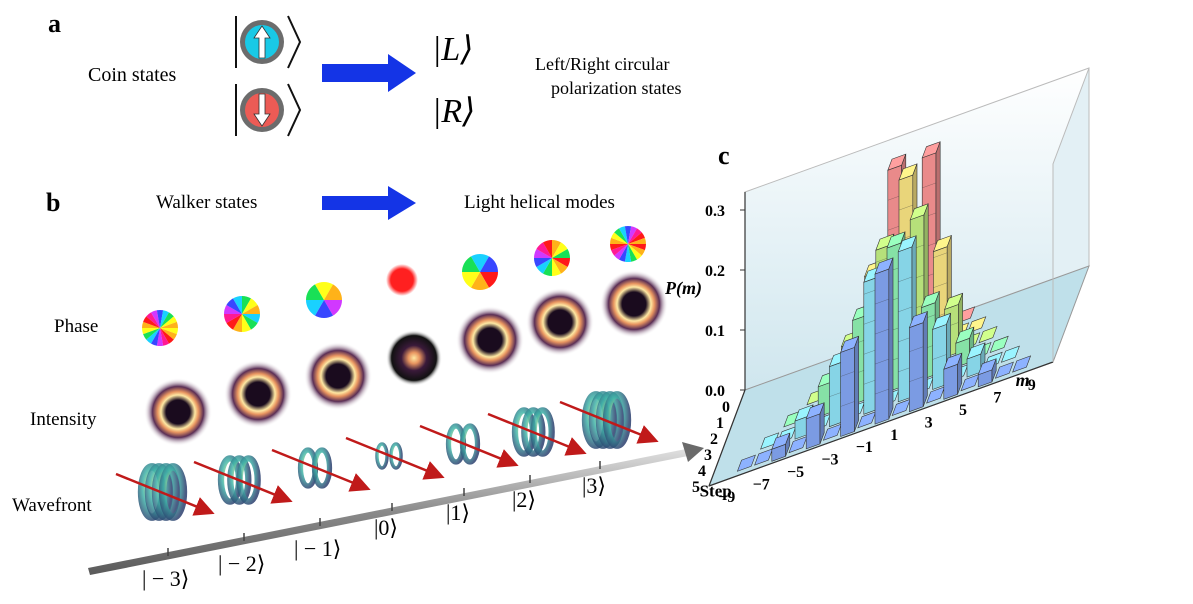 The width and height of the screenshot is (1193, 604). I want to click on basis-state-label: |3⟩, so click(594, 485).